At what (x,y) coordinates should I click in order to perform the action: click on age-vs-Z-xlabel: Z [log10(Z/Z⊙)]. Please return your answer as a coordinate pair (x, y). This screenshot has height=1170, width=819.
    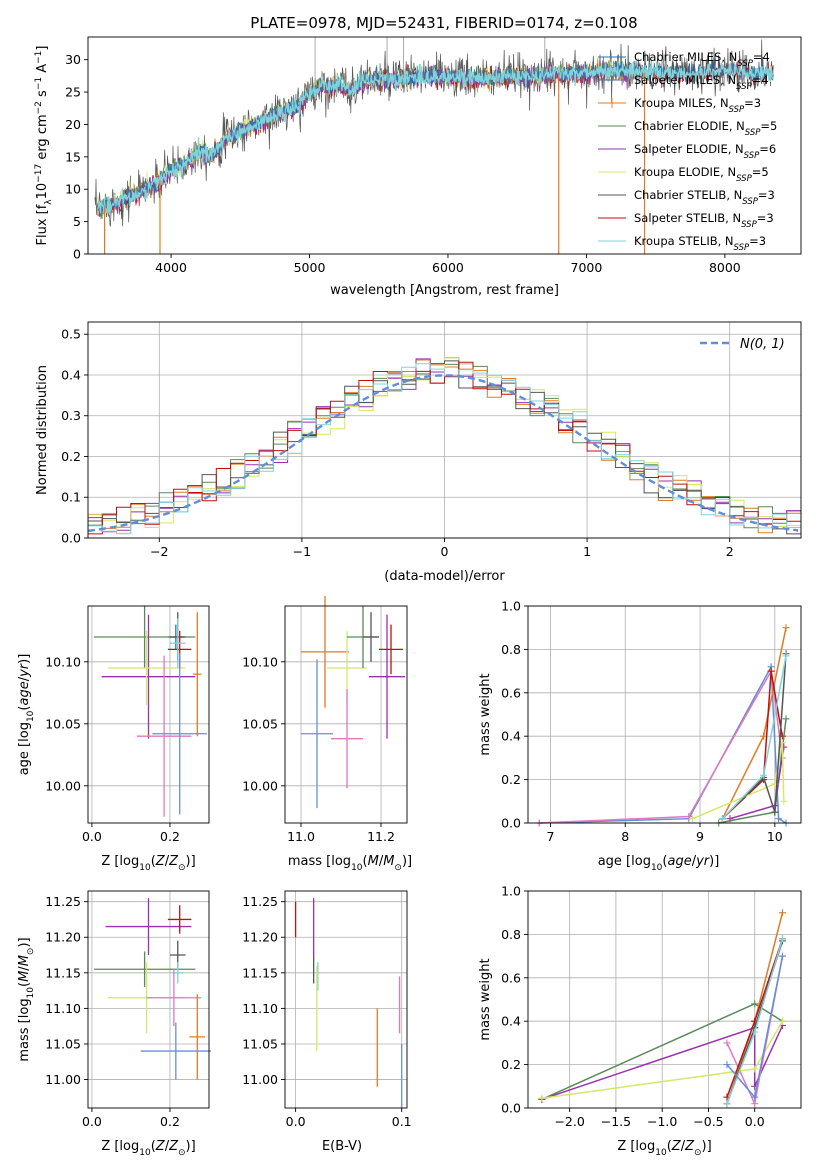
    Looking at the image, I should click on (148, 863).